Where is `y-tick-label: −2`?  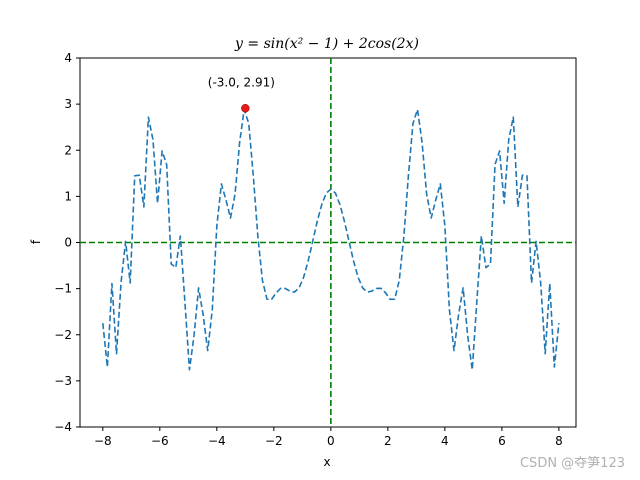 y-tick-label: −2 is located at coordinates (63, 335).